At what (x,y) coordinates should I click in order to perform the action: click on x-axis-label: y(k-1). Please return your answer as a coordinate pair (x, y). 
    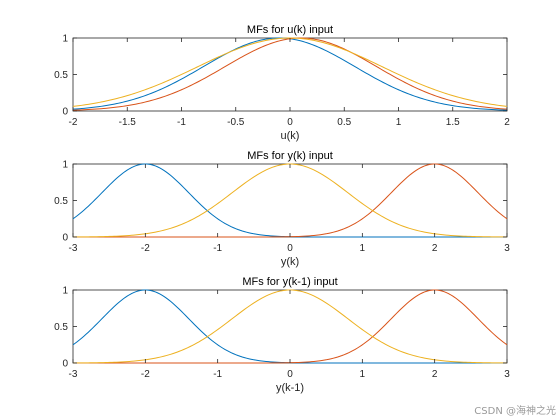
    Looking at the image, I should click on (290, 388).